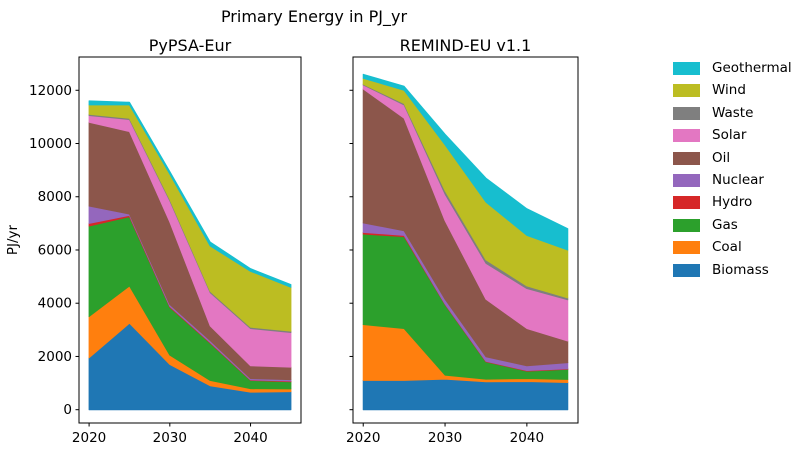 The height and width of the screenshot is (462, 802). Describe the element at coordinates (686, 203) in the screenshot. I see `legend-swatch-hydro` at that location.